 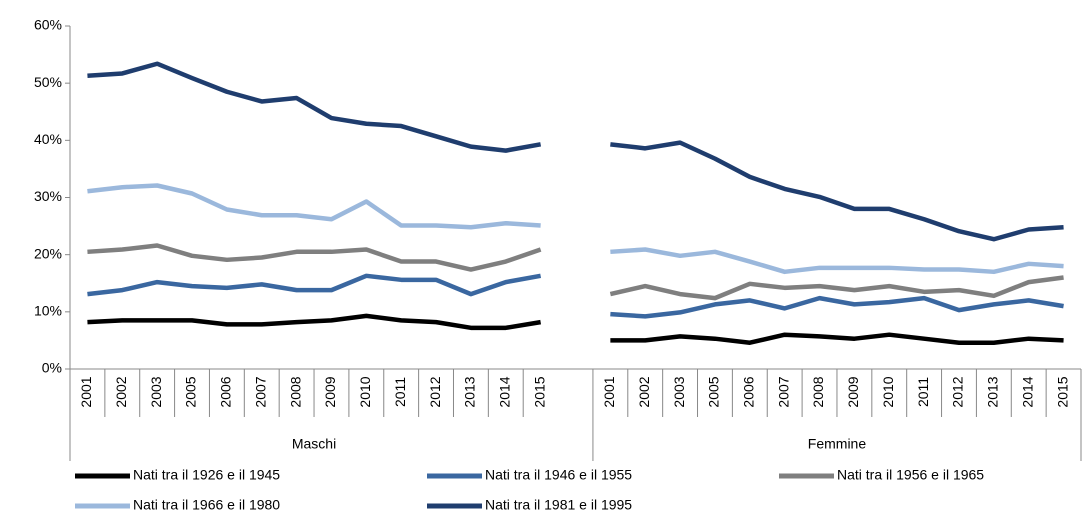 I want to click on y-tick-label: 40%, so click(x=48, y=139).